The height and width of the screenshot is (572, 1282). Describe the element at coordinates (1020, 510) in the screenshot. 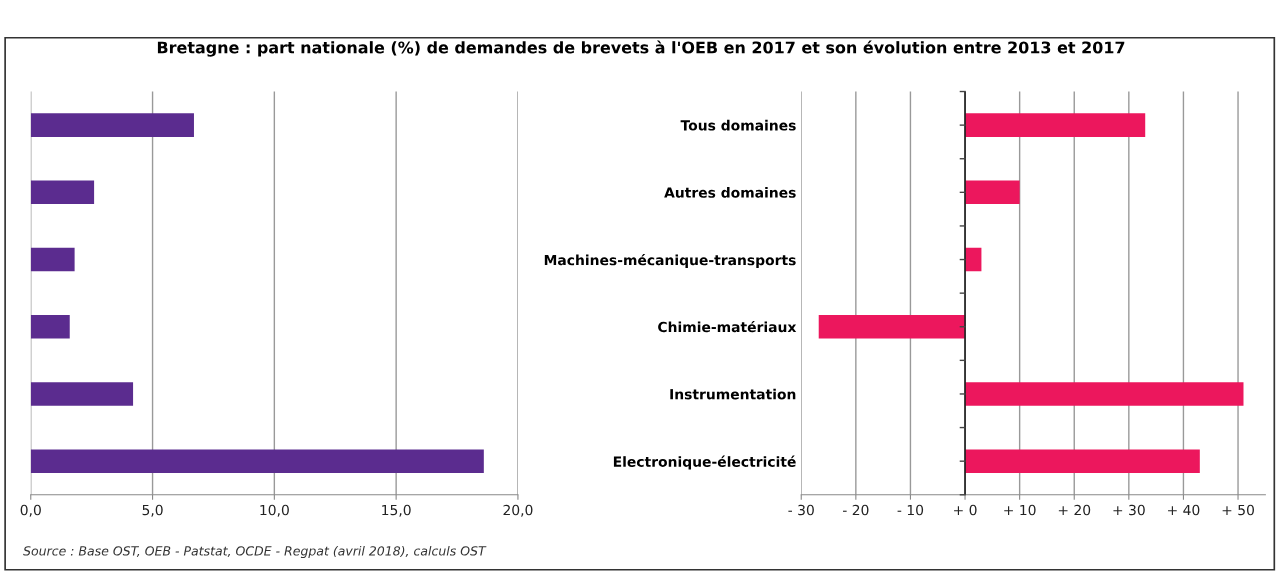

I see `x-tick-label: + 10` at that location.